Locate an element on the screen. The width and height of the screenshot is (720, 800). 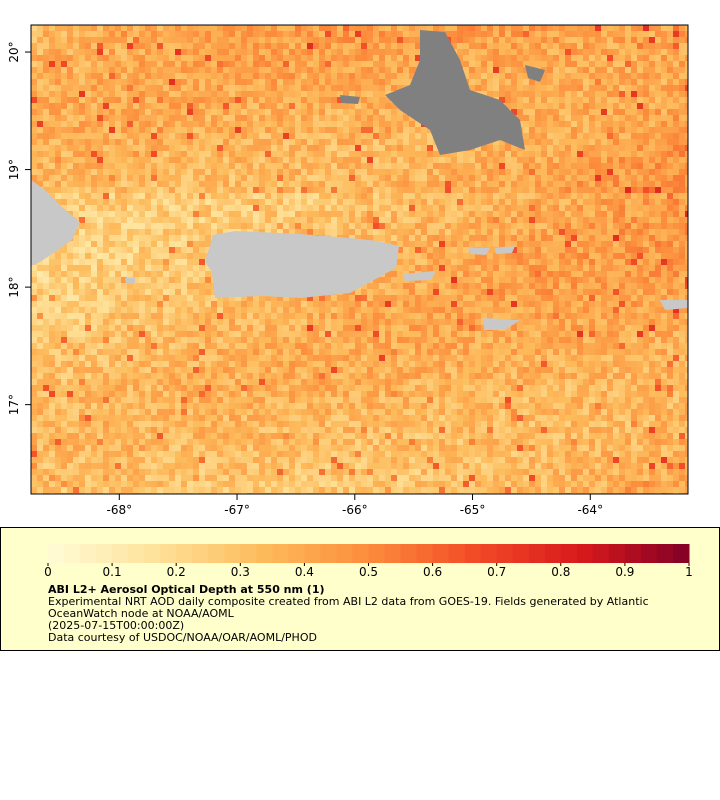
colorbar-tick-label: 0.1 is located at coordinates (112, 572).